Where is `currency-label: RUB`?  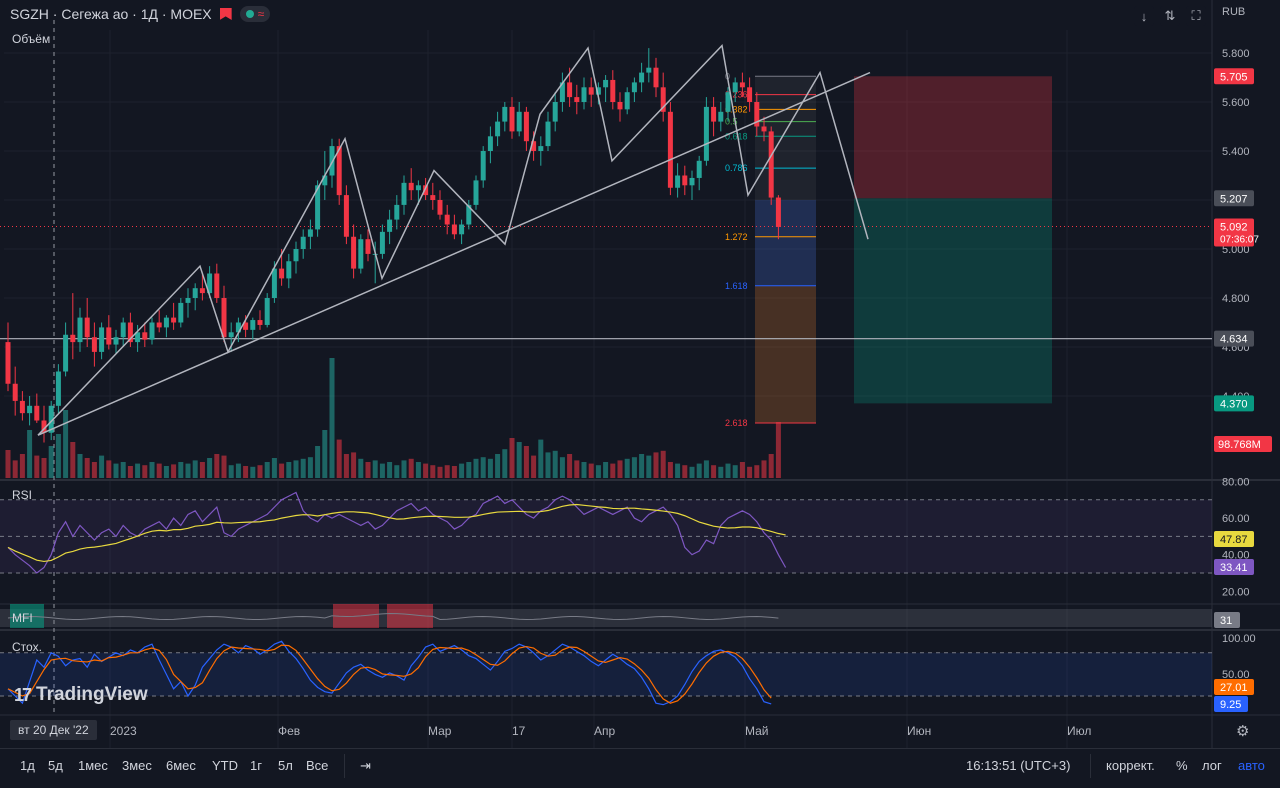 currency-label: RUB is located at coordinates (1234, 12).